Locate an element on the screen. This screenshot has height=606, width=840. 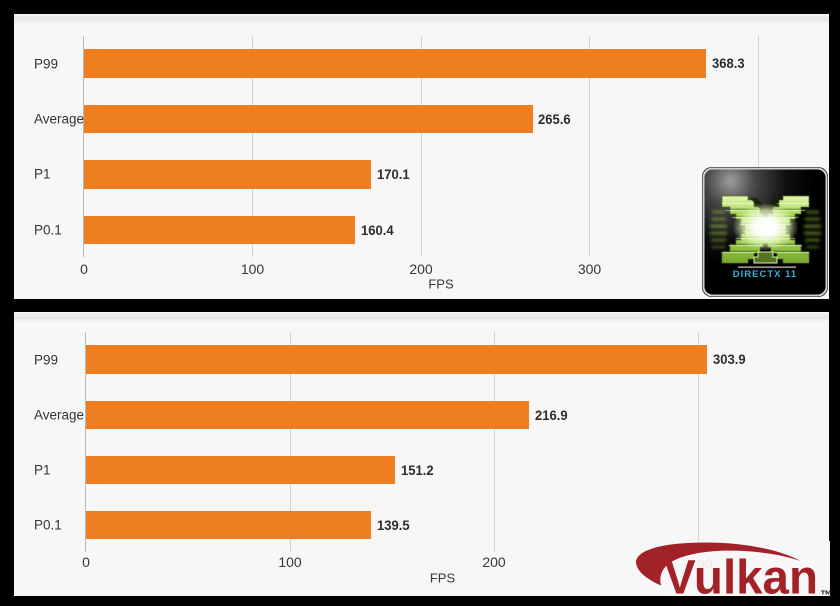
svg-text: DIRECTX 11 is located at coordinates (765, 274).